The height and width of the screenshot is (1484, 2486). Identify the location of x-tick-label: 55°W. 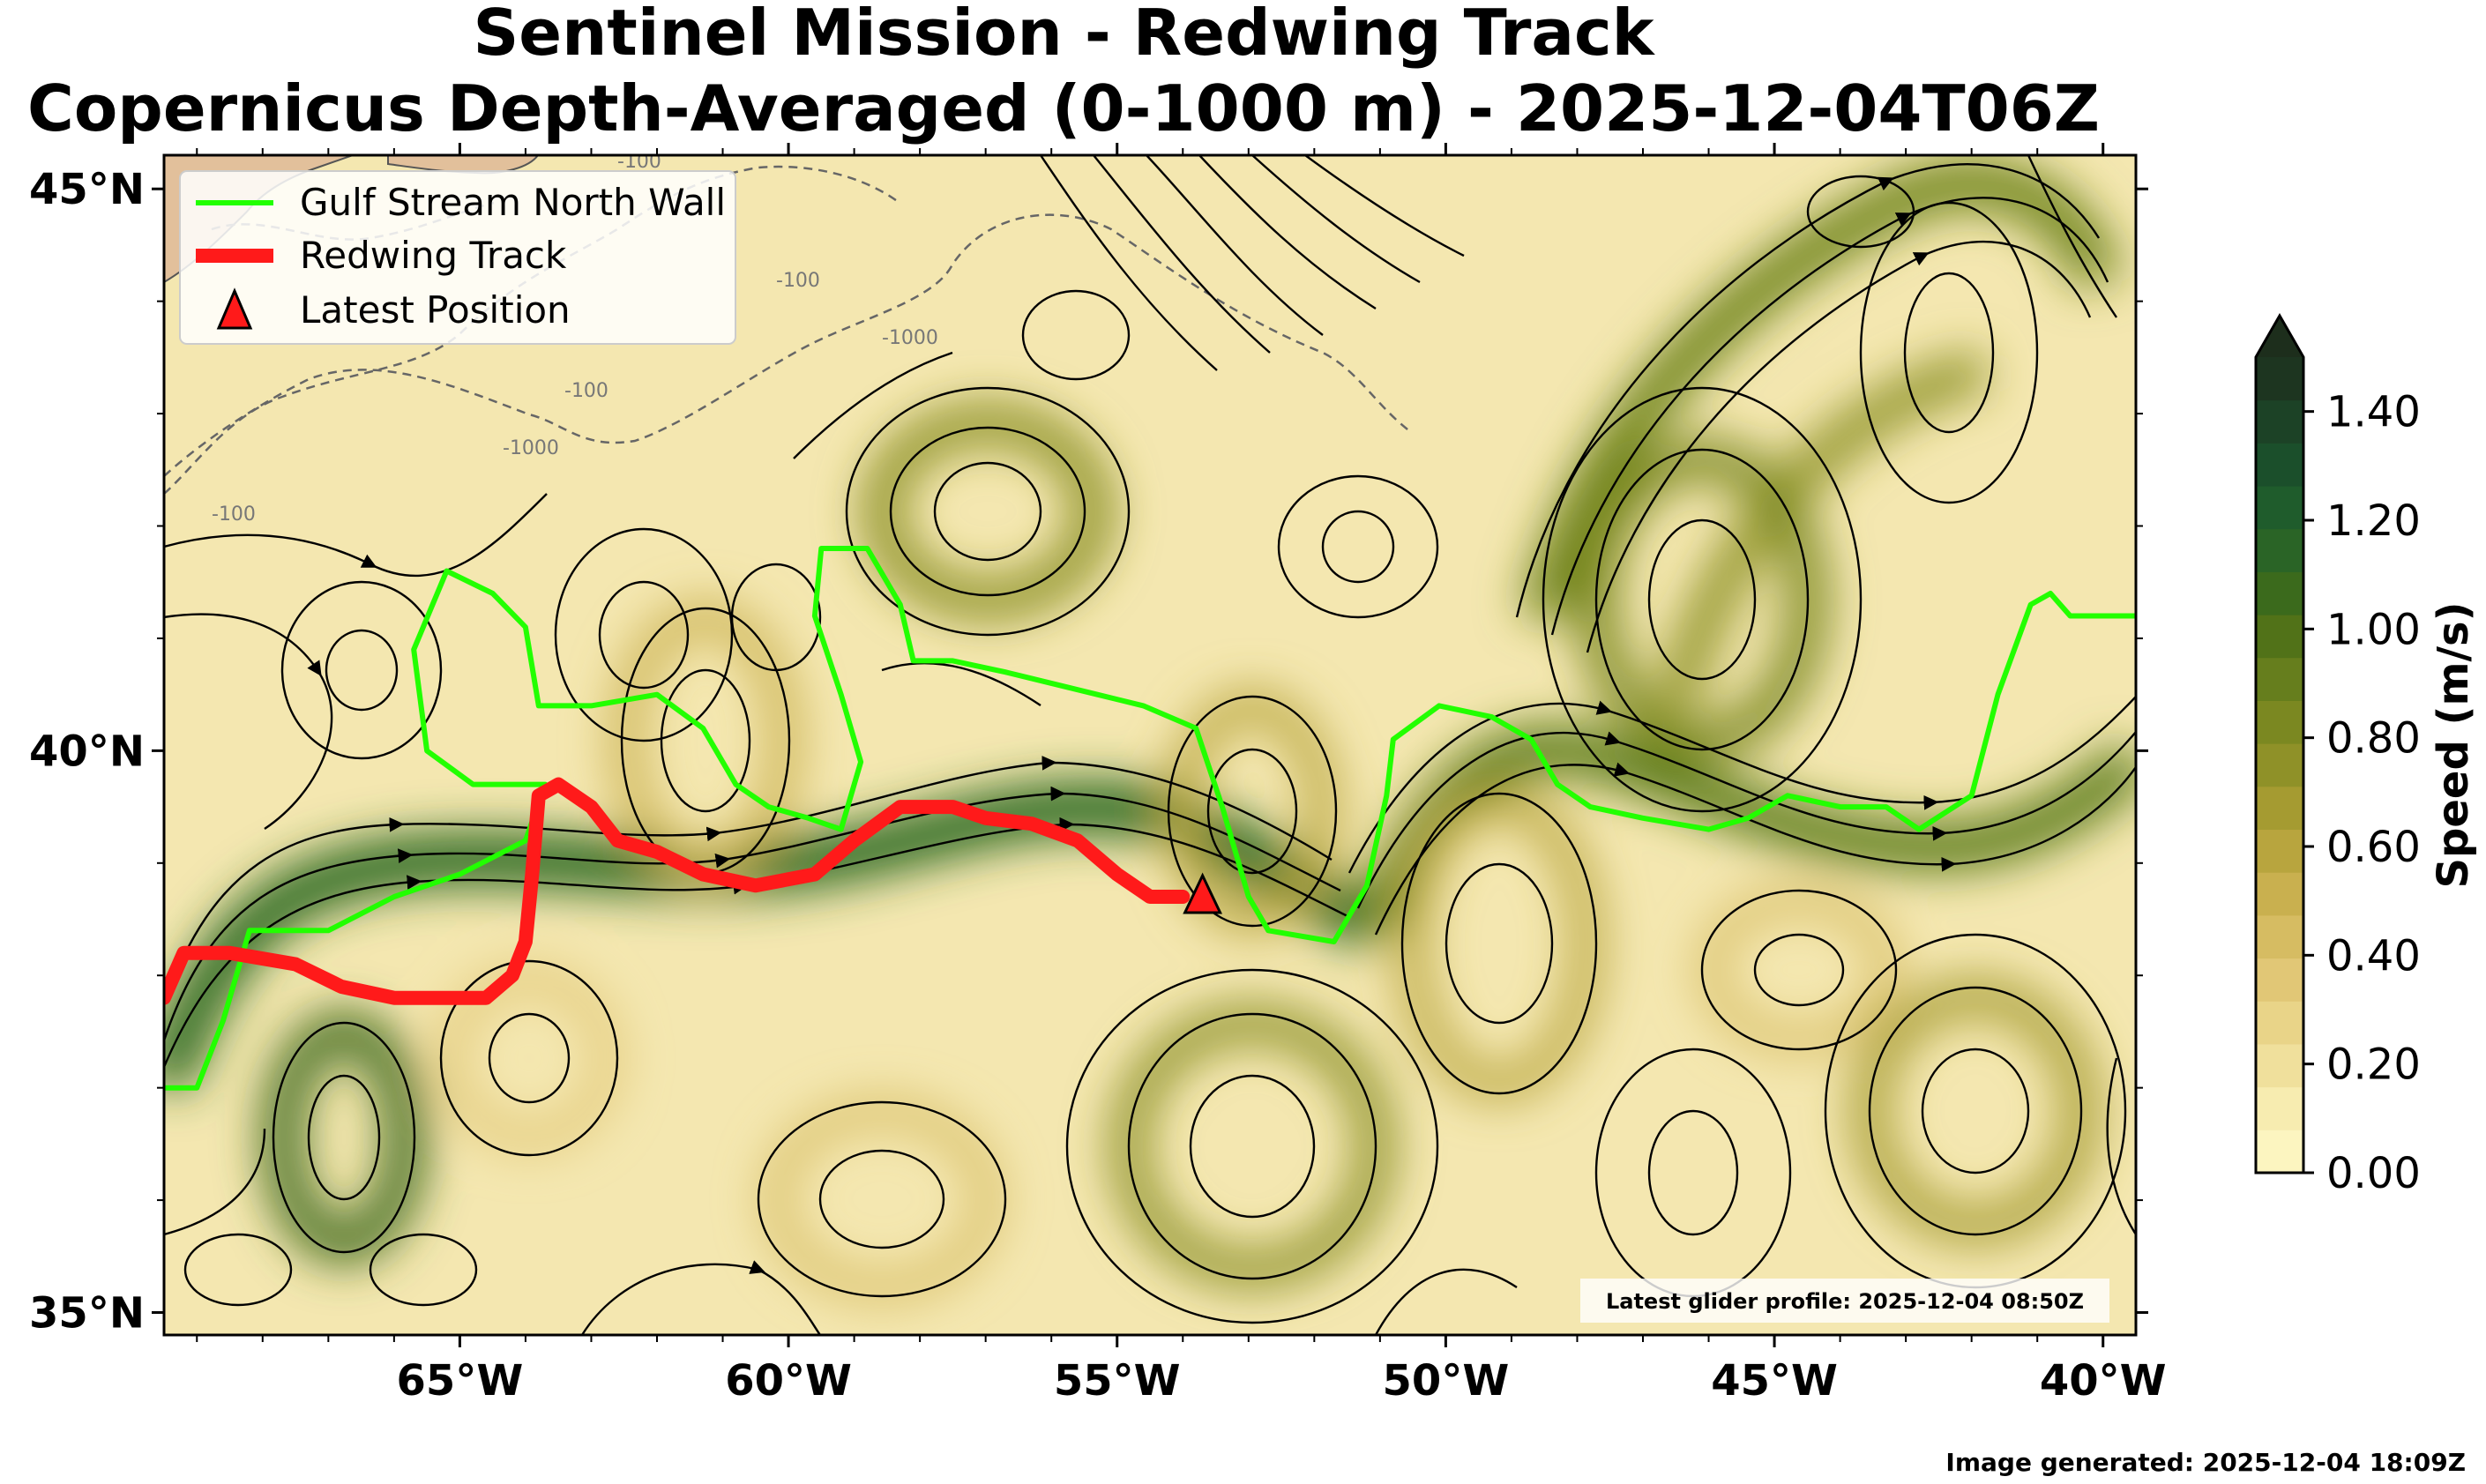
(1118, 1381).